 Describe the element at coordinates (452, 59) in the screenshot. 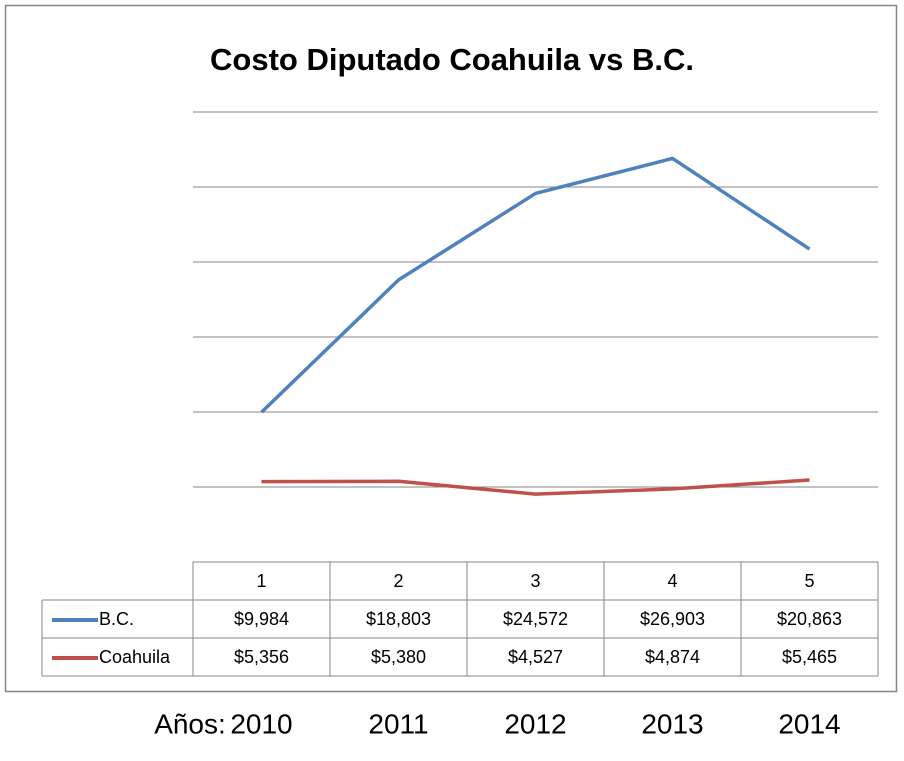

I see `chart-title: Costo Diputado Coahuila vs B.C.` at that location.